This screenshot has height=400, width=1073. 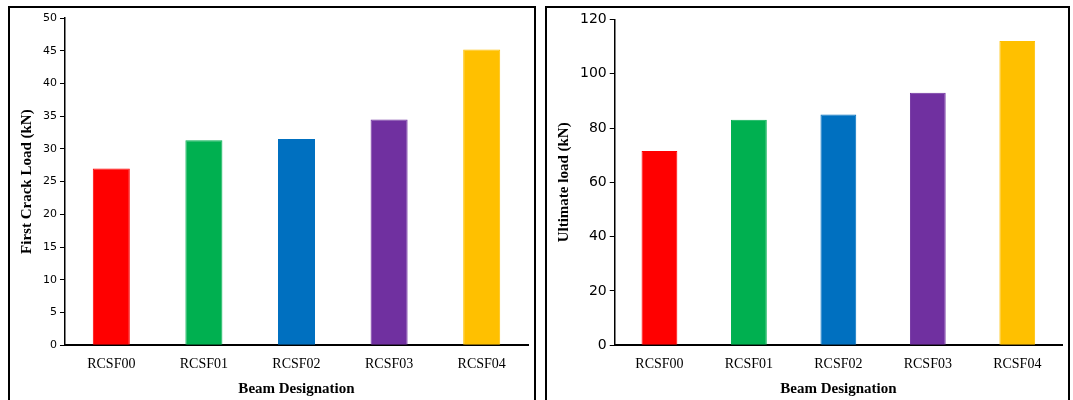 I want to click on y-tick-label: 60, so click(x=597, y=180).